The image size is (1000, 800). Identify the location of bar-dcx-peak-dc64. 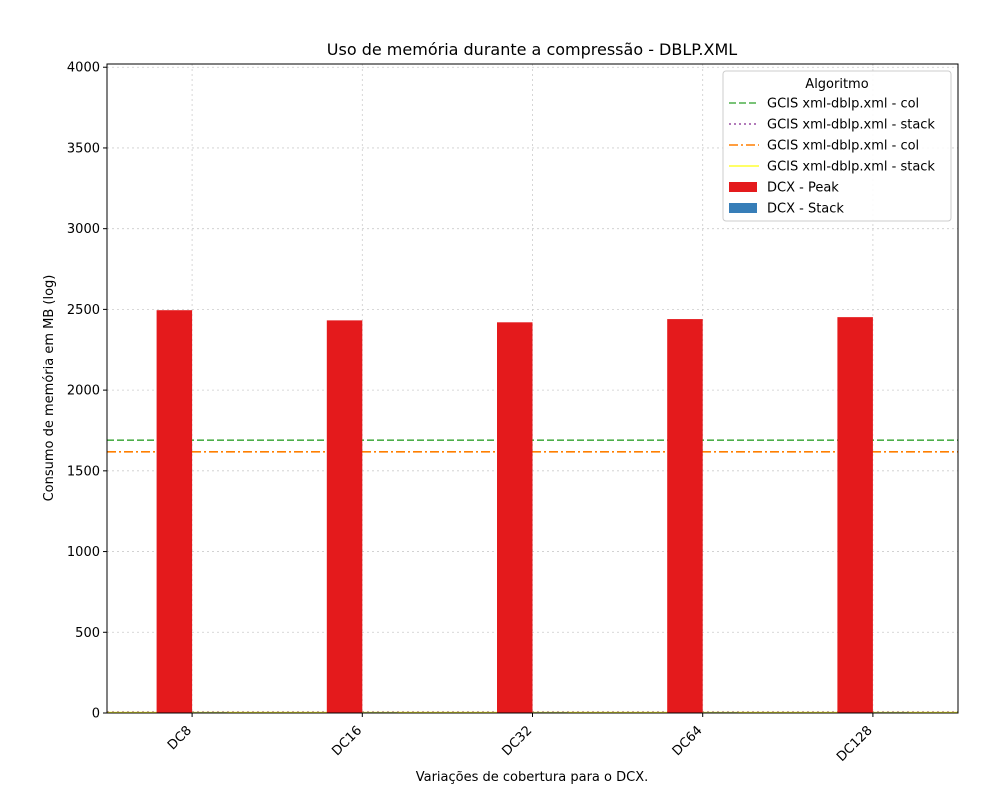
(685, 516).